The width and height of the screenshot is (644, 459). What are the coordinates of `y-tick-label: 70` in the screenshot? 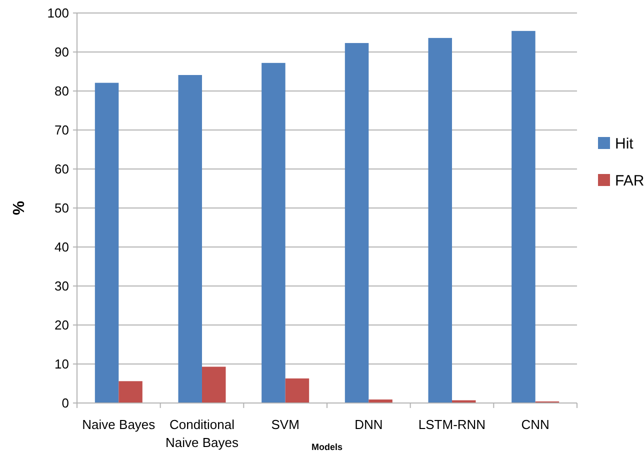 It's located at (61, 130).